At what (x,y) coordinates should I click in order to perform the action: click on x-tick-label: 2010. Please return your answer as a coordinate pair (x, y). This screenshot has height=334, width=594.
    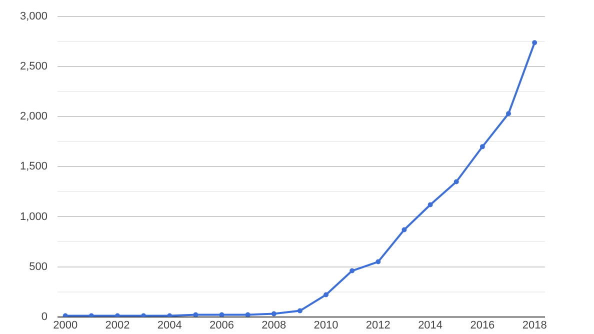
    Looking at the image, I should click on (326, 325).